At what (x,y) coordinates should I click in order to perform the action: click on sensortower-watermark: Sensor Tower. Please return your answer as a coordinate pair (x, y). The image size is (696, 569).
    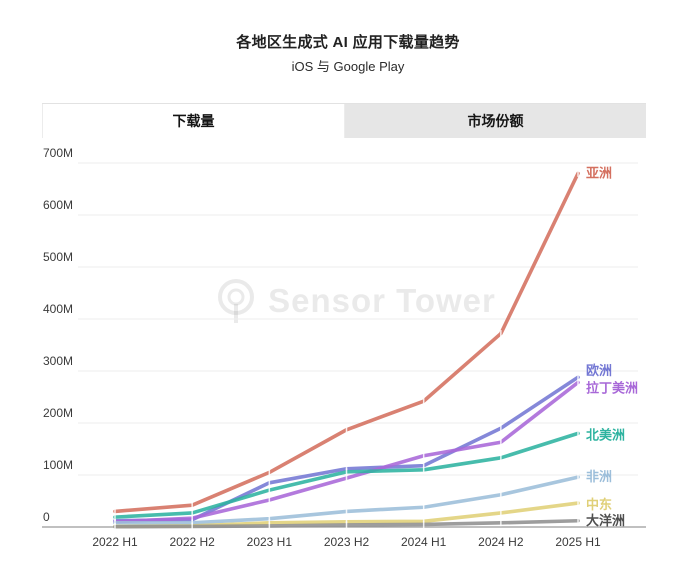
    Looking at the image, I should click on (355, 301).